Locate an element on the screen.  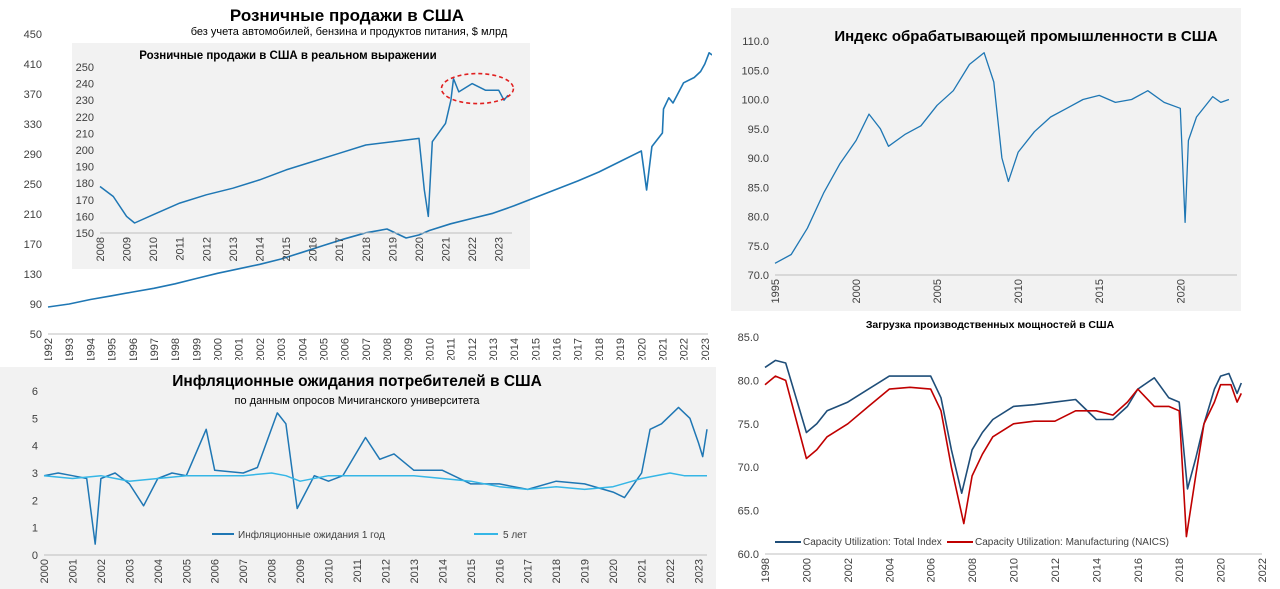
retail-xtick: 2002 is located at coordinates (261, 349).